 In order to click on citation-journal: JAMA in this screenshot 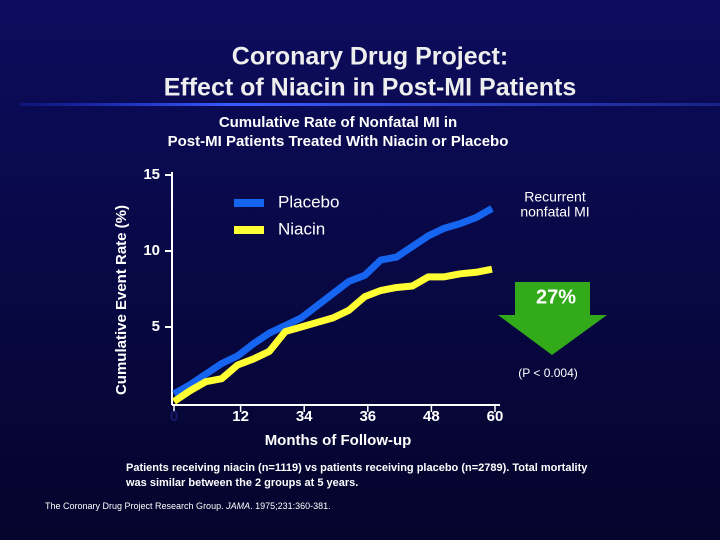, I will do `click(237, 506)`.